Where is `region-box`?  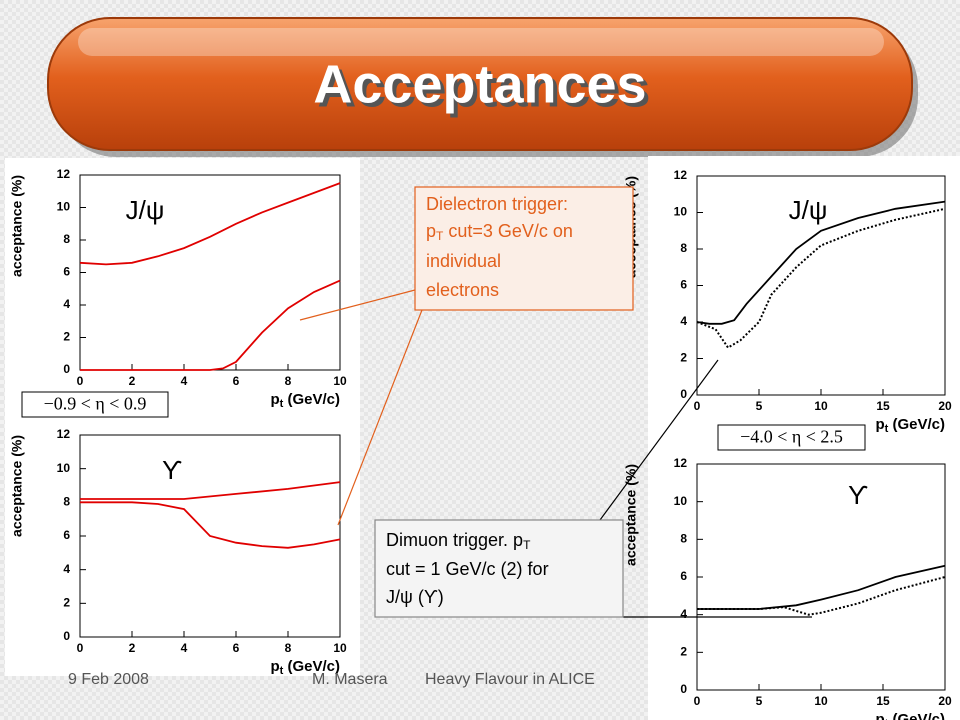 region-box is located at coordinates (791, 437).